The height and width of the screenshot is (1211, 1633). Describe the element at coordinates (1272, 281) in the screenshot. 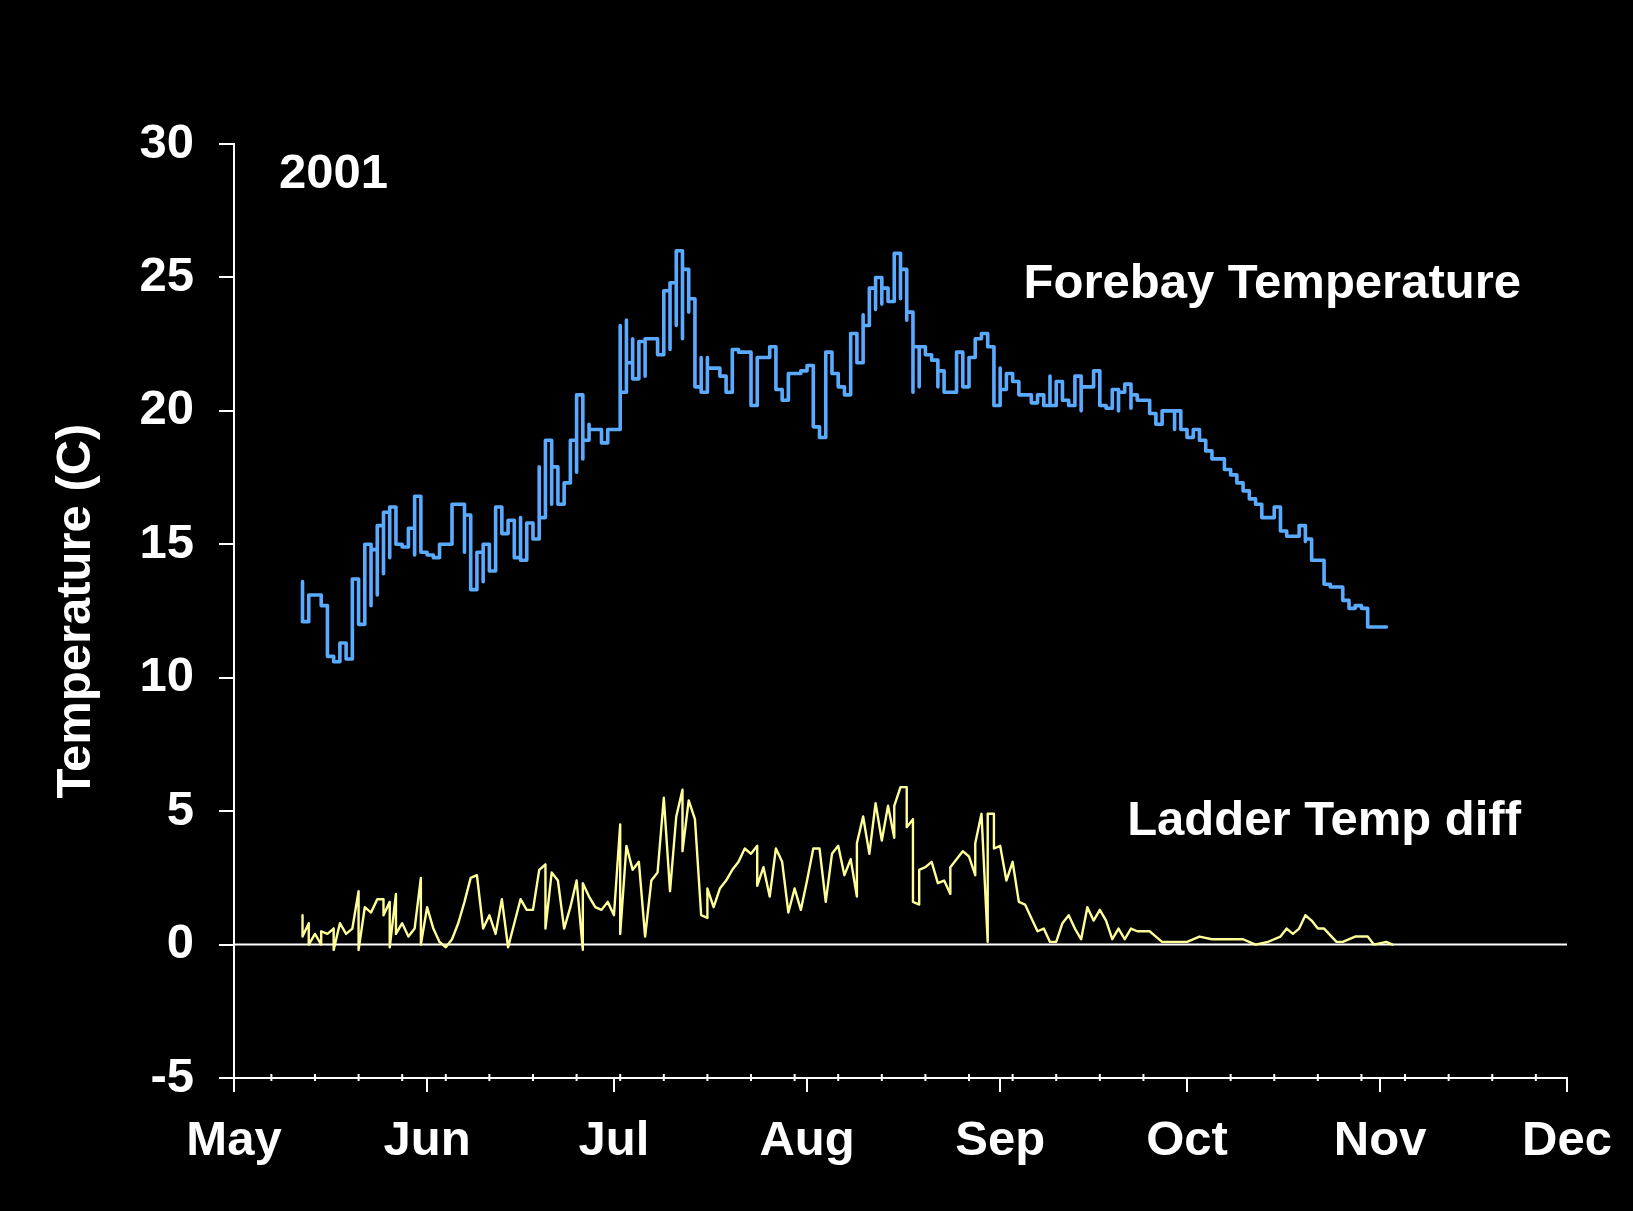

I see `series-label: Forebay Temperature` at that location.